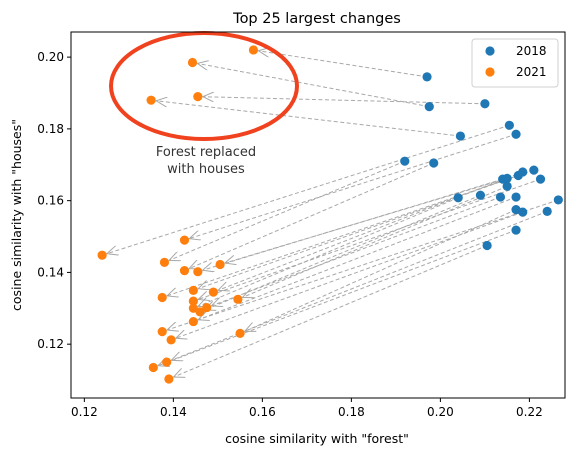 This screenshot has width=576, height=455. Describe the element at coordinates (531, 72) in the screenshot. I see `legend-label-2021: 2021` at that location.